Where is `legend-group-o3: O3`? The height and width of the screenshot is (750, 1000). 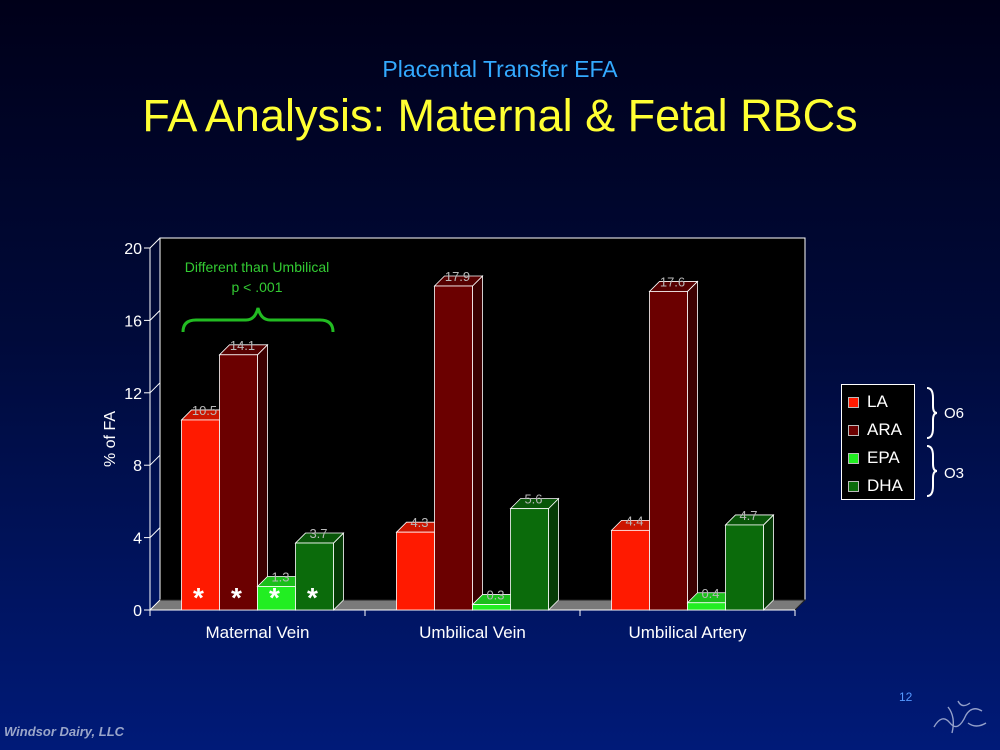 legend-group-o3: O3 is located at coordinates (954, 473).